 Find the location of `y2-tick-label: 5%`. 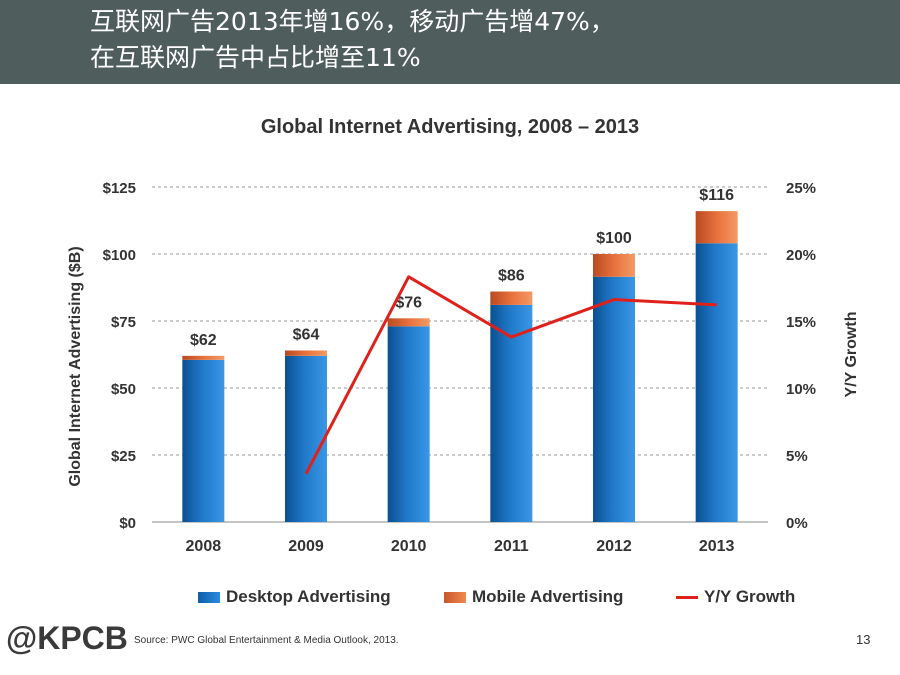

y2-tick-label: 5% is located at coordinates (797, 456).